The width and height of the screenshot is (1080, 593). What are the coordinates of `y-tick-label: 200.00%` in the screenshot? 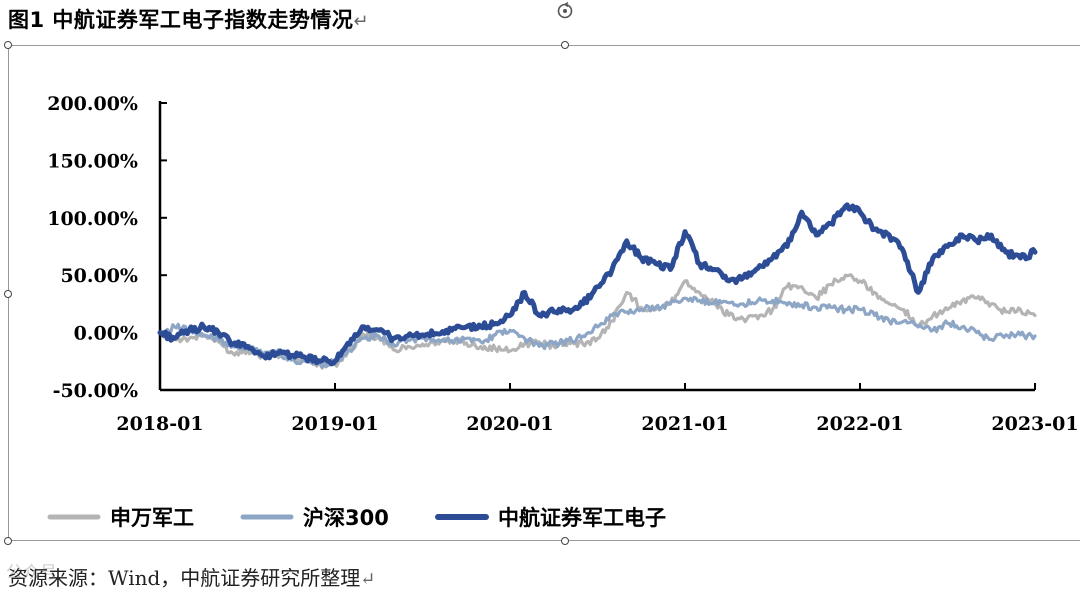 It's located at (92, 104).